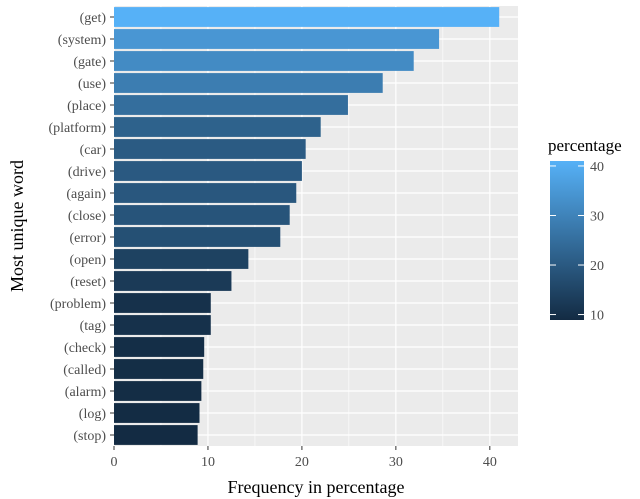 The height and width of the screenshot is (499, 640). Describe the element at coordinates (396, 462) in the screenshot. I see `x-tick-label: 30` at that location.